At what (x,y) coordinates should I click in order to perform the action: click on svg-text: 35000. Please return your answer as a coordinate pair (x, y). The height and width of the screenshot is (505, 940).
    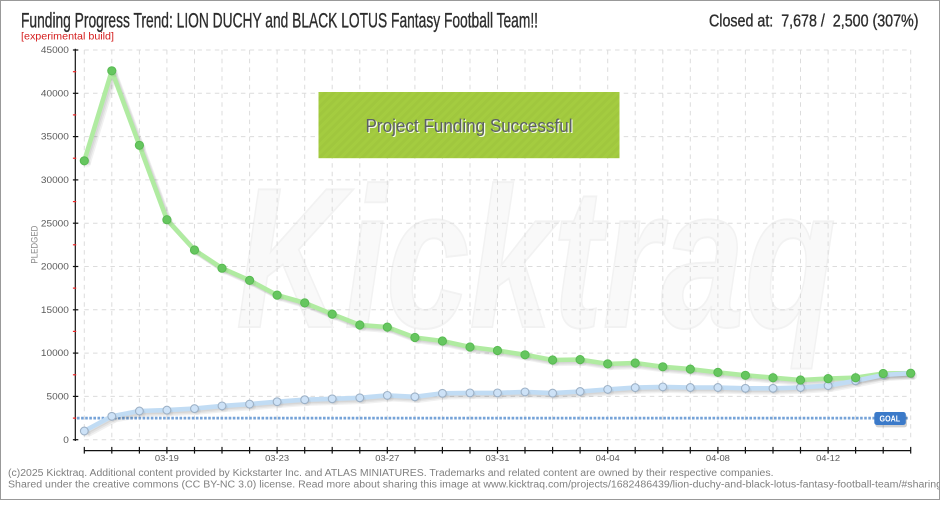
    Looking at the image, I should click on (55, 137).